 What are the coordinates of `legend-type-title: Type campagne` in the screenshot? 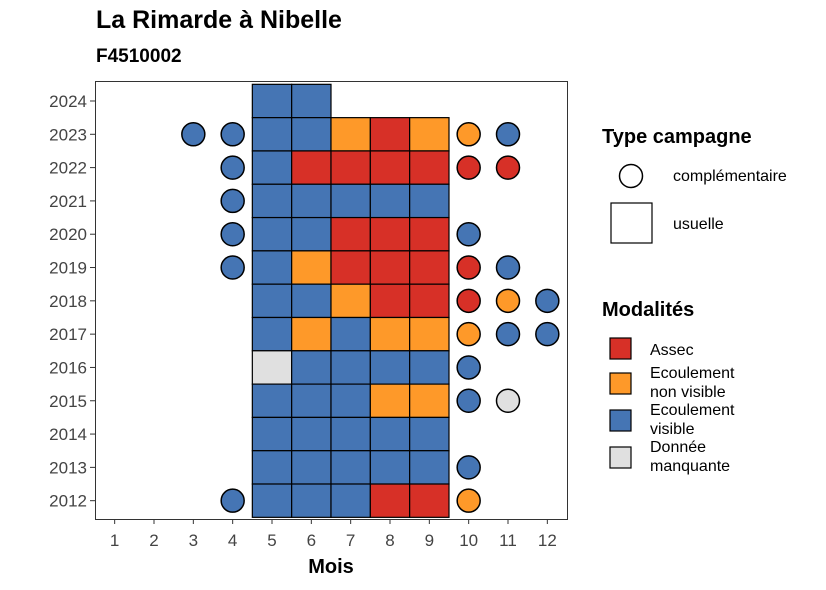 It's located at (677, 137).